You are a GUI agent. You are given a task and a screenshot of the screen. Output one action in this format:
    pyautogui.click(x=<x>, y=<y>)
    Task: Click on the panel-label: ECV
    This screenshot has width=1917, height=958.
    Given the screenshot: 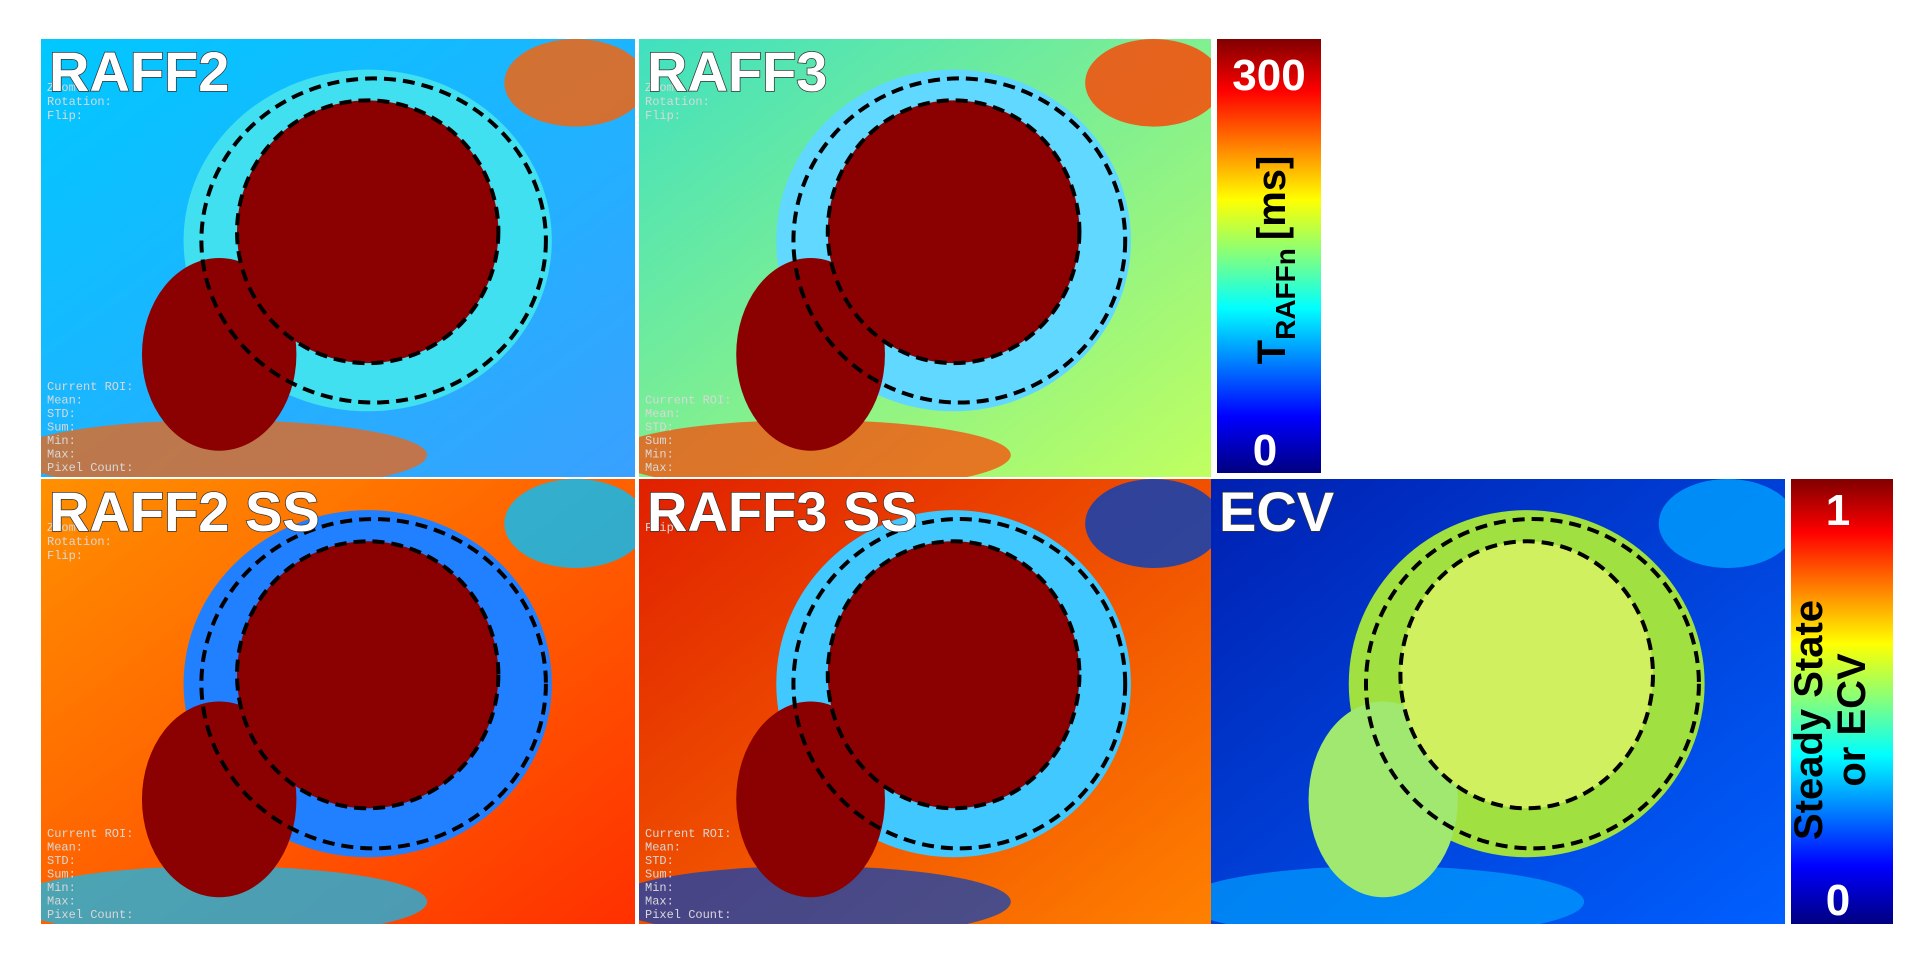 What is the action you would take?
    pyautogui.click(x=1276, y=511)
    